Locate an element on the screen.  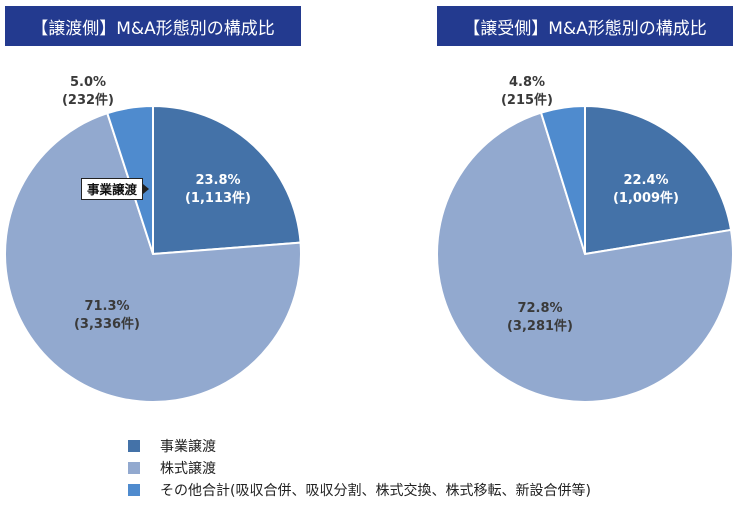
legend-item-share-transfer: 株式譲渡 is located at coordinates (359, 468).